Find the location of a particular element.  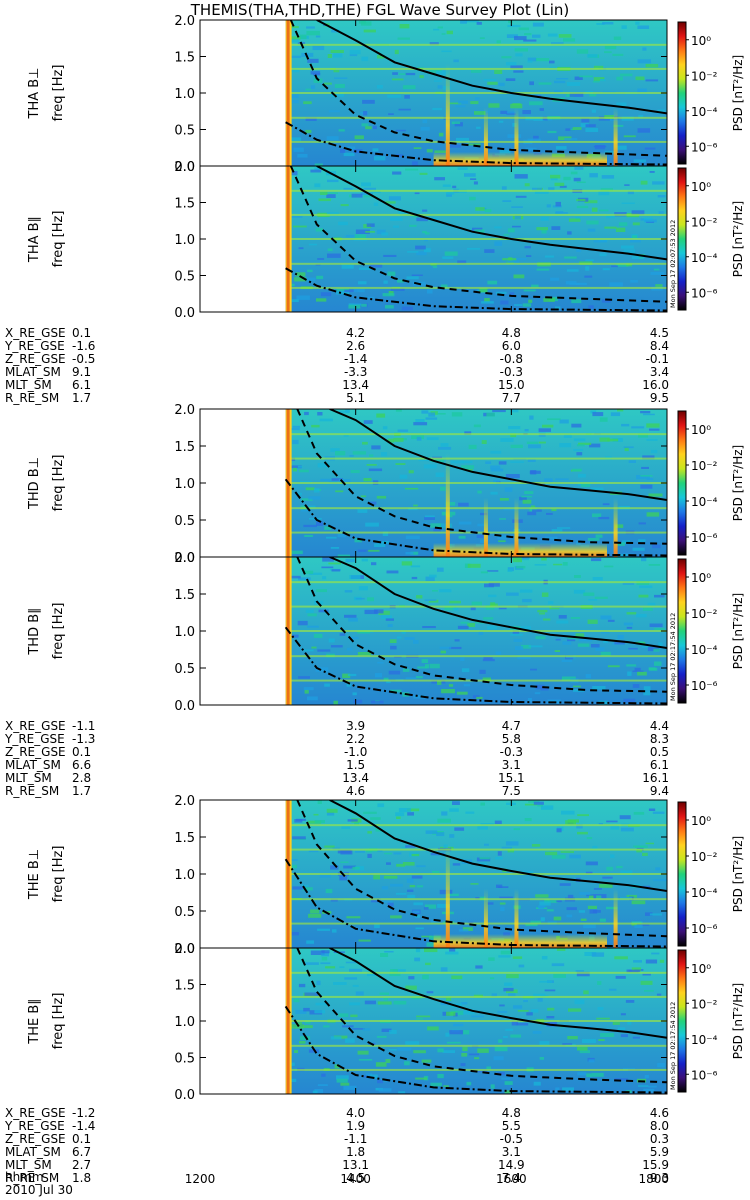

ephemeris-value: 6.0 is located at coordinates (511, 346).